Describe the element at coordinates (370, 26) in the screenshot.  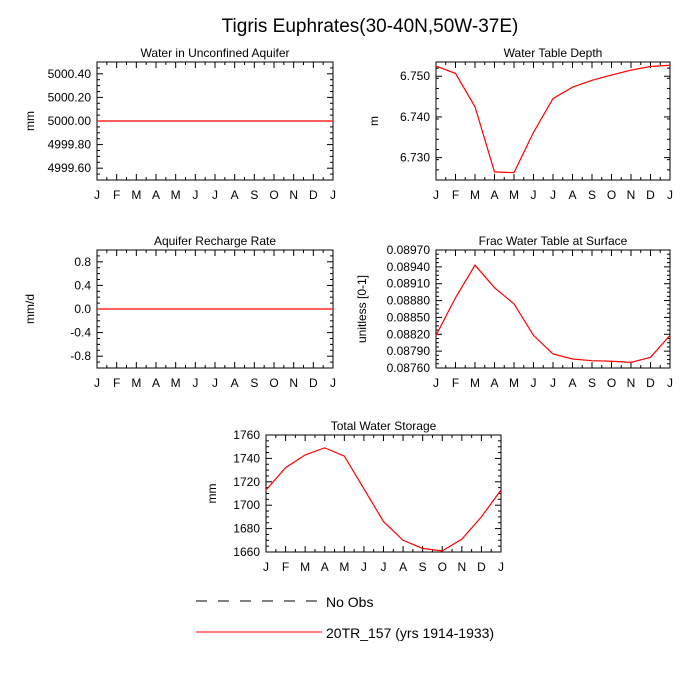
I see `figure-title: Tigris Euphrates(30-40N,50W-37E)` at that location.